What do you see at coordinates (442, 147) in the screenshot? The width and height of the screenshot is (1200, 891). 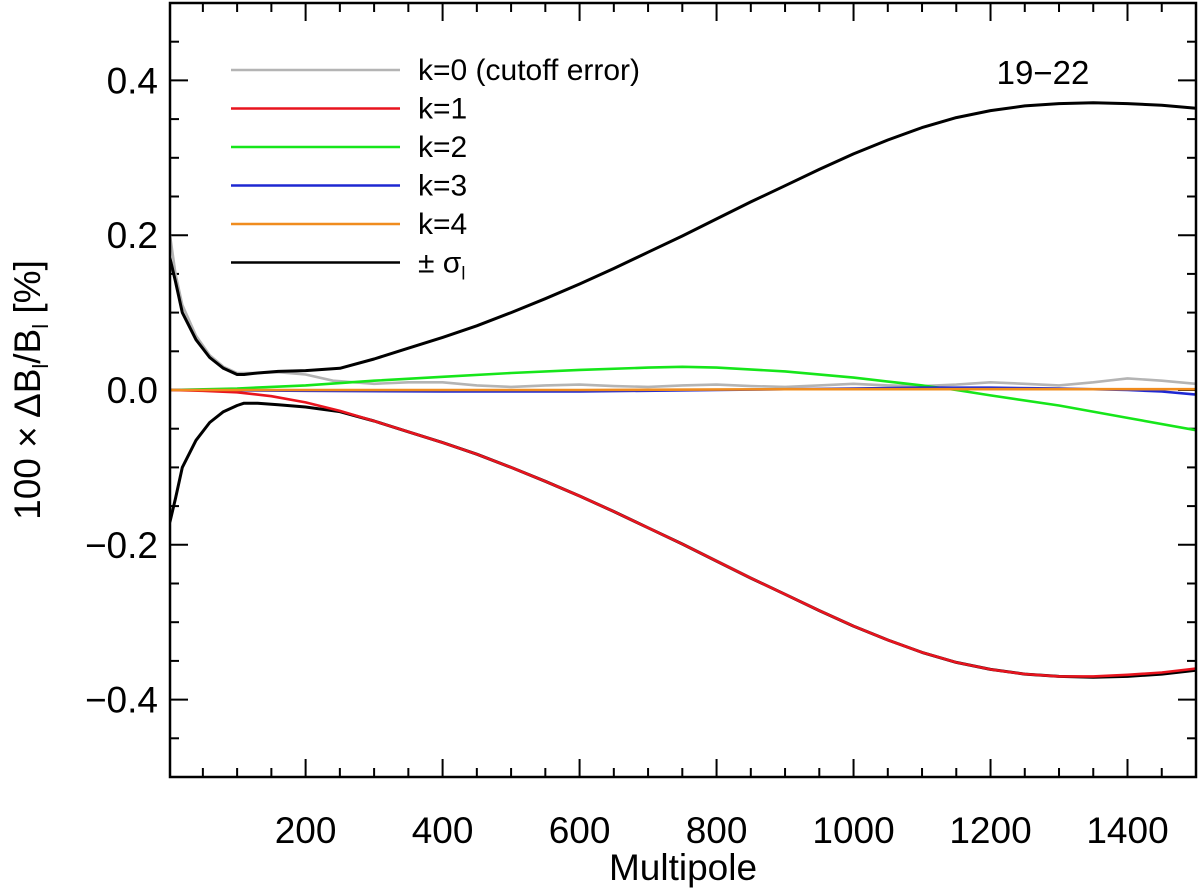 I see `legend-label: k=2` at bounding box center [442, 147].